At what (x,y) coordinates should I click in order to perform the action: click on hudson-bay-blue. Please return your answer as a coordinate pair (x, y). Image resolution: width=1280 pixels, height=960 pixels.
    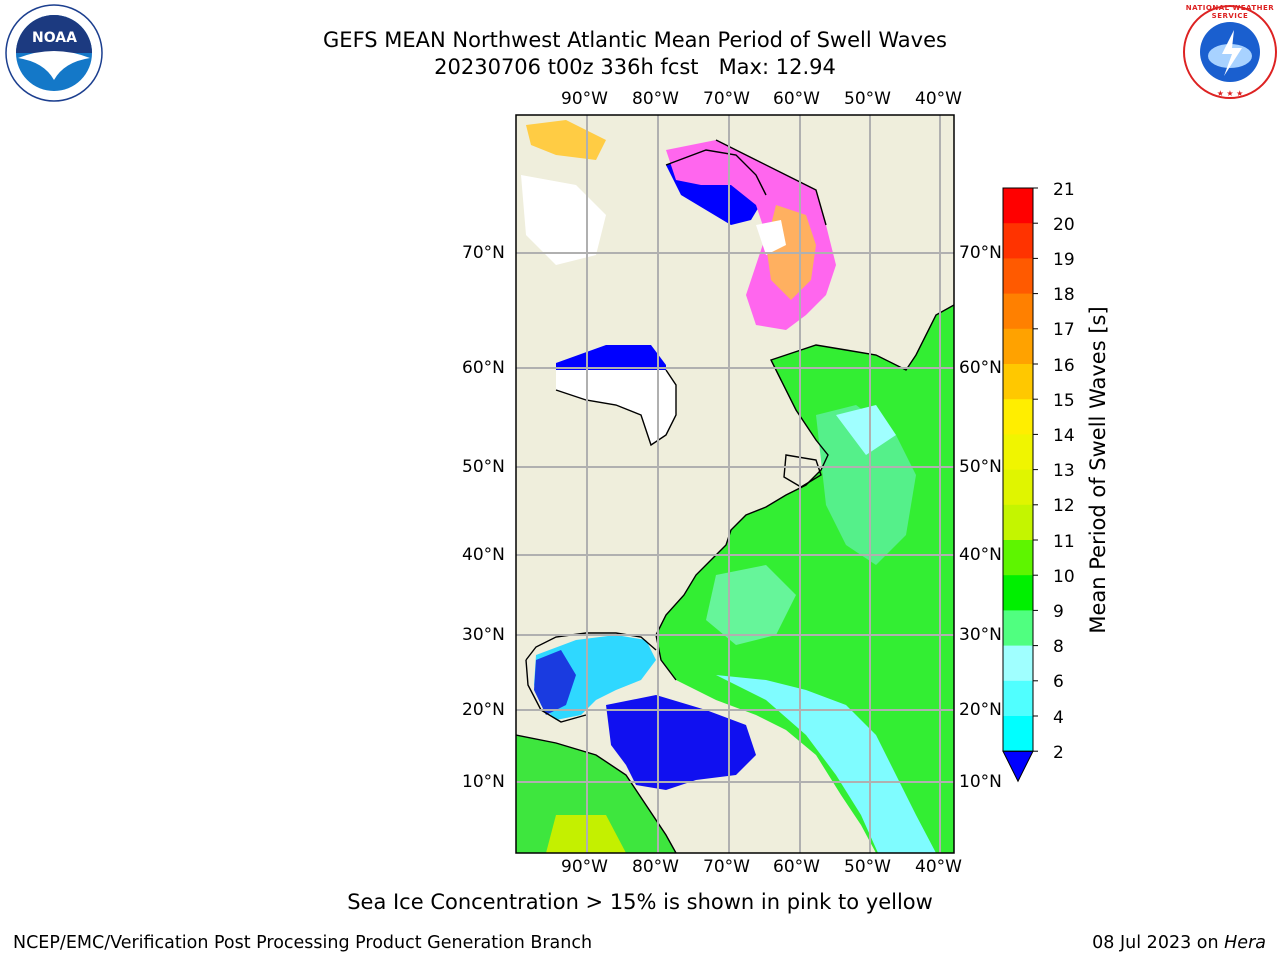
    Looking at the image, I should click on (611, 357).